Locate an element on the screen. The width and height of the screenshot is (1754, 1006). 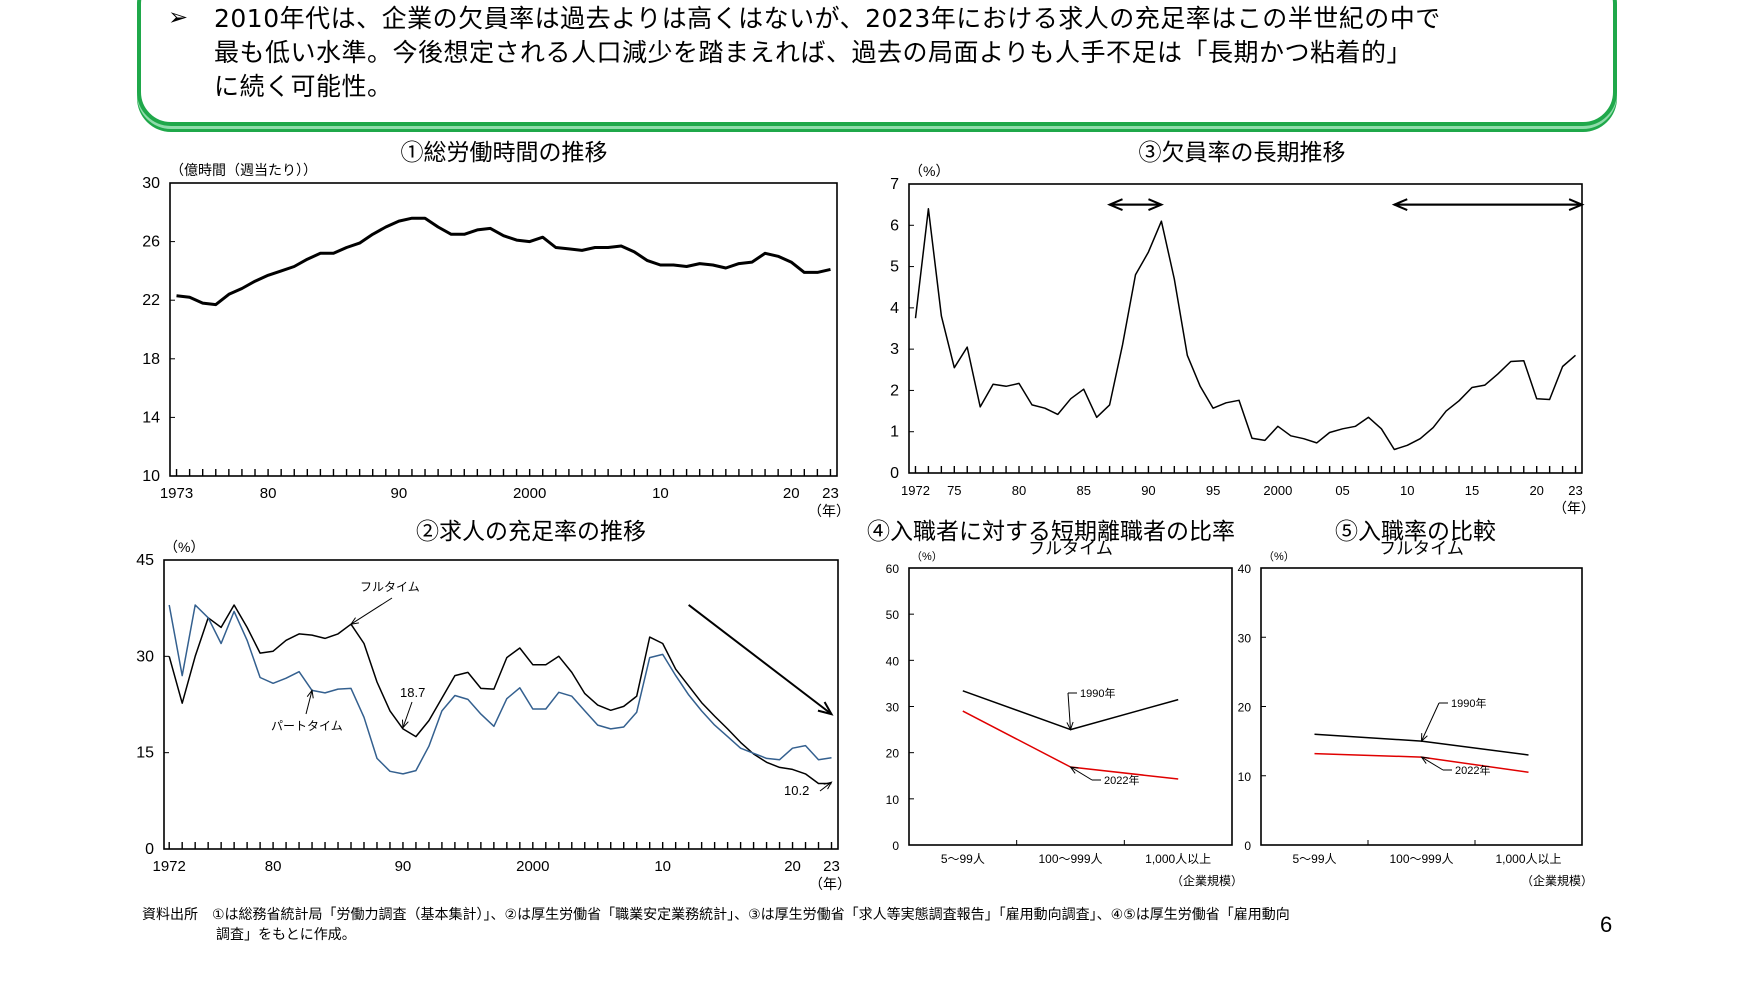
y-tick-label: 20 is located at coordinates (1245, 708).